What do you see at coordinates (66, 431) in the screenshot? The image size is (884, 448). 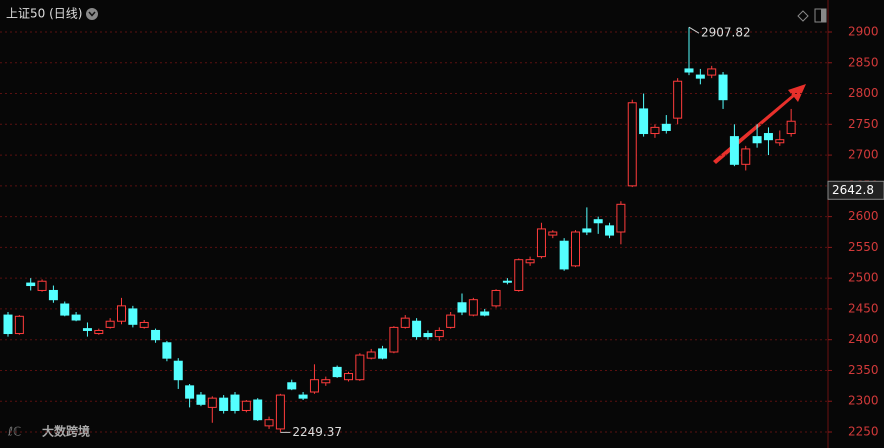 I see `watermark: 大数跨境` at bounding box center [66, 431].